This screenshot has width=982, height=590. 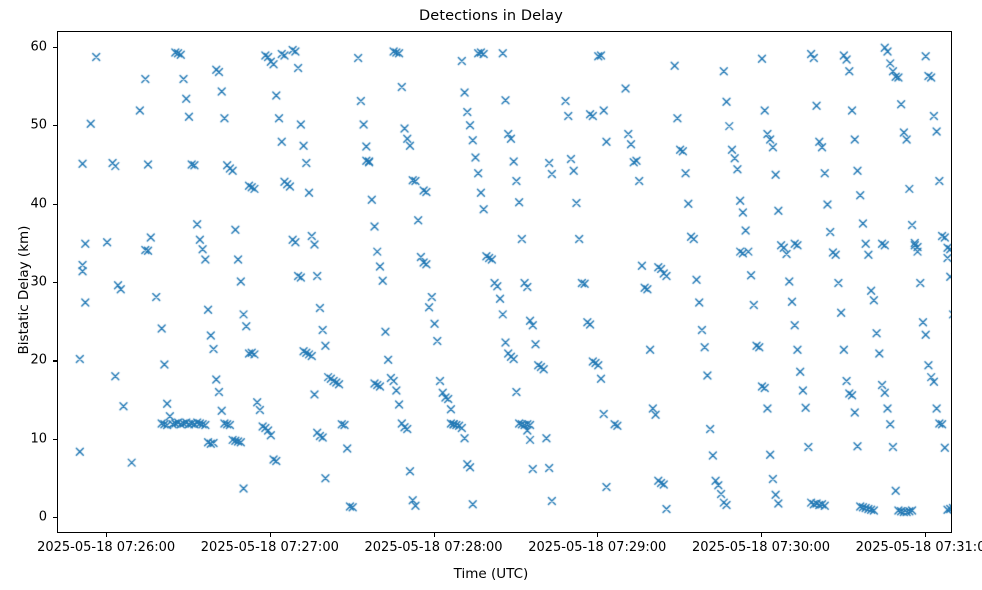 What do you see at coordinates (269, 547) in the screenshot?
I see `x-tick-label: 2025-05-18 07:27:00` at bounding box center [269, 547].